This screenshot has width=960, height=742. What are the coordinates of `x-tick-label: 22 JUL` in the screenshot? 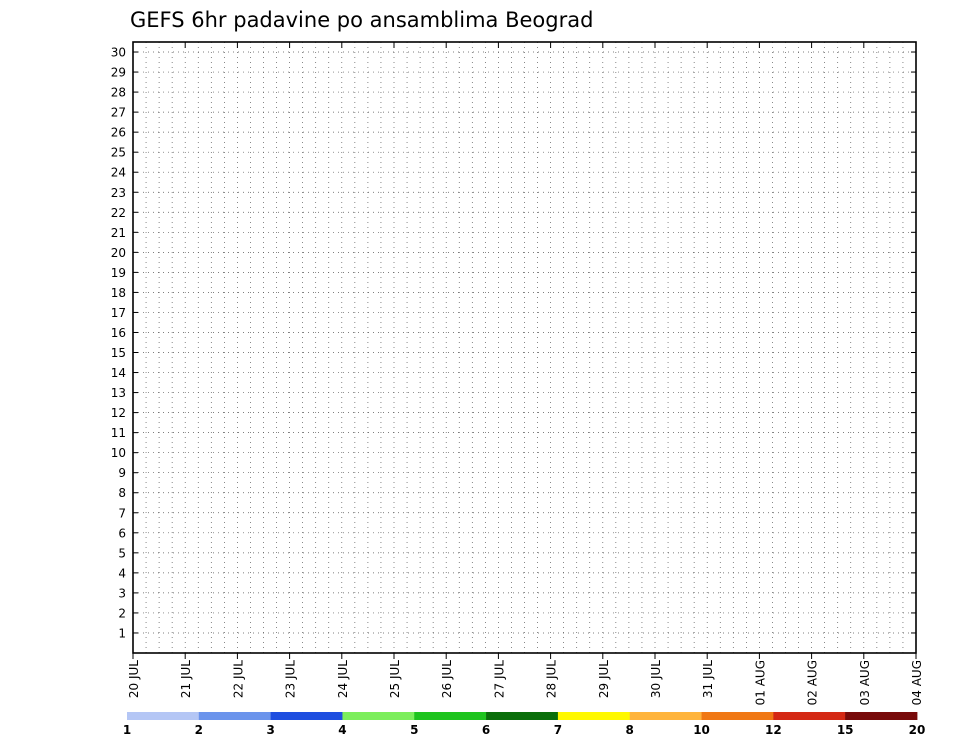 It's located at (238, 679).